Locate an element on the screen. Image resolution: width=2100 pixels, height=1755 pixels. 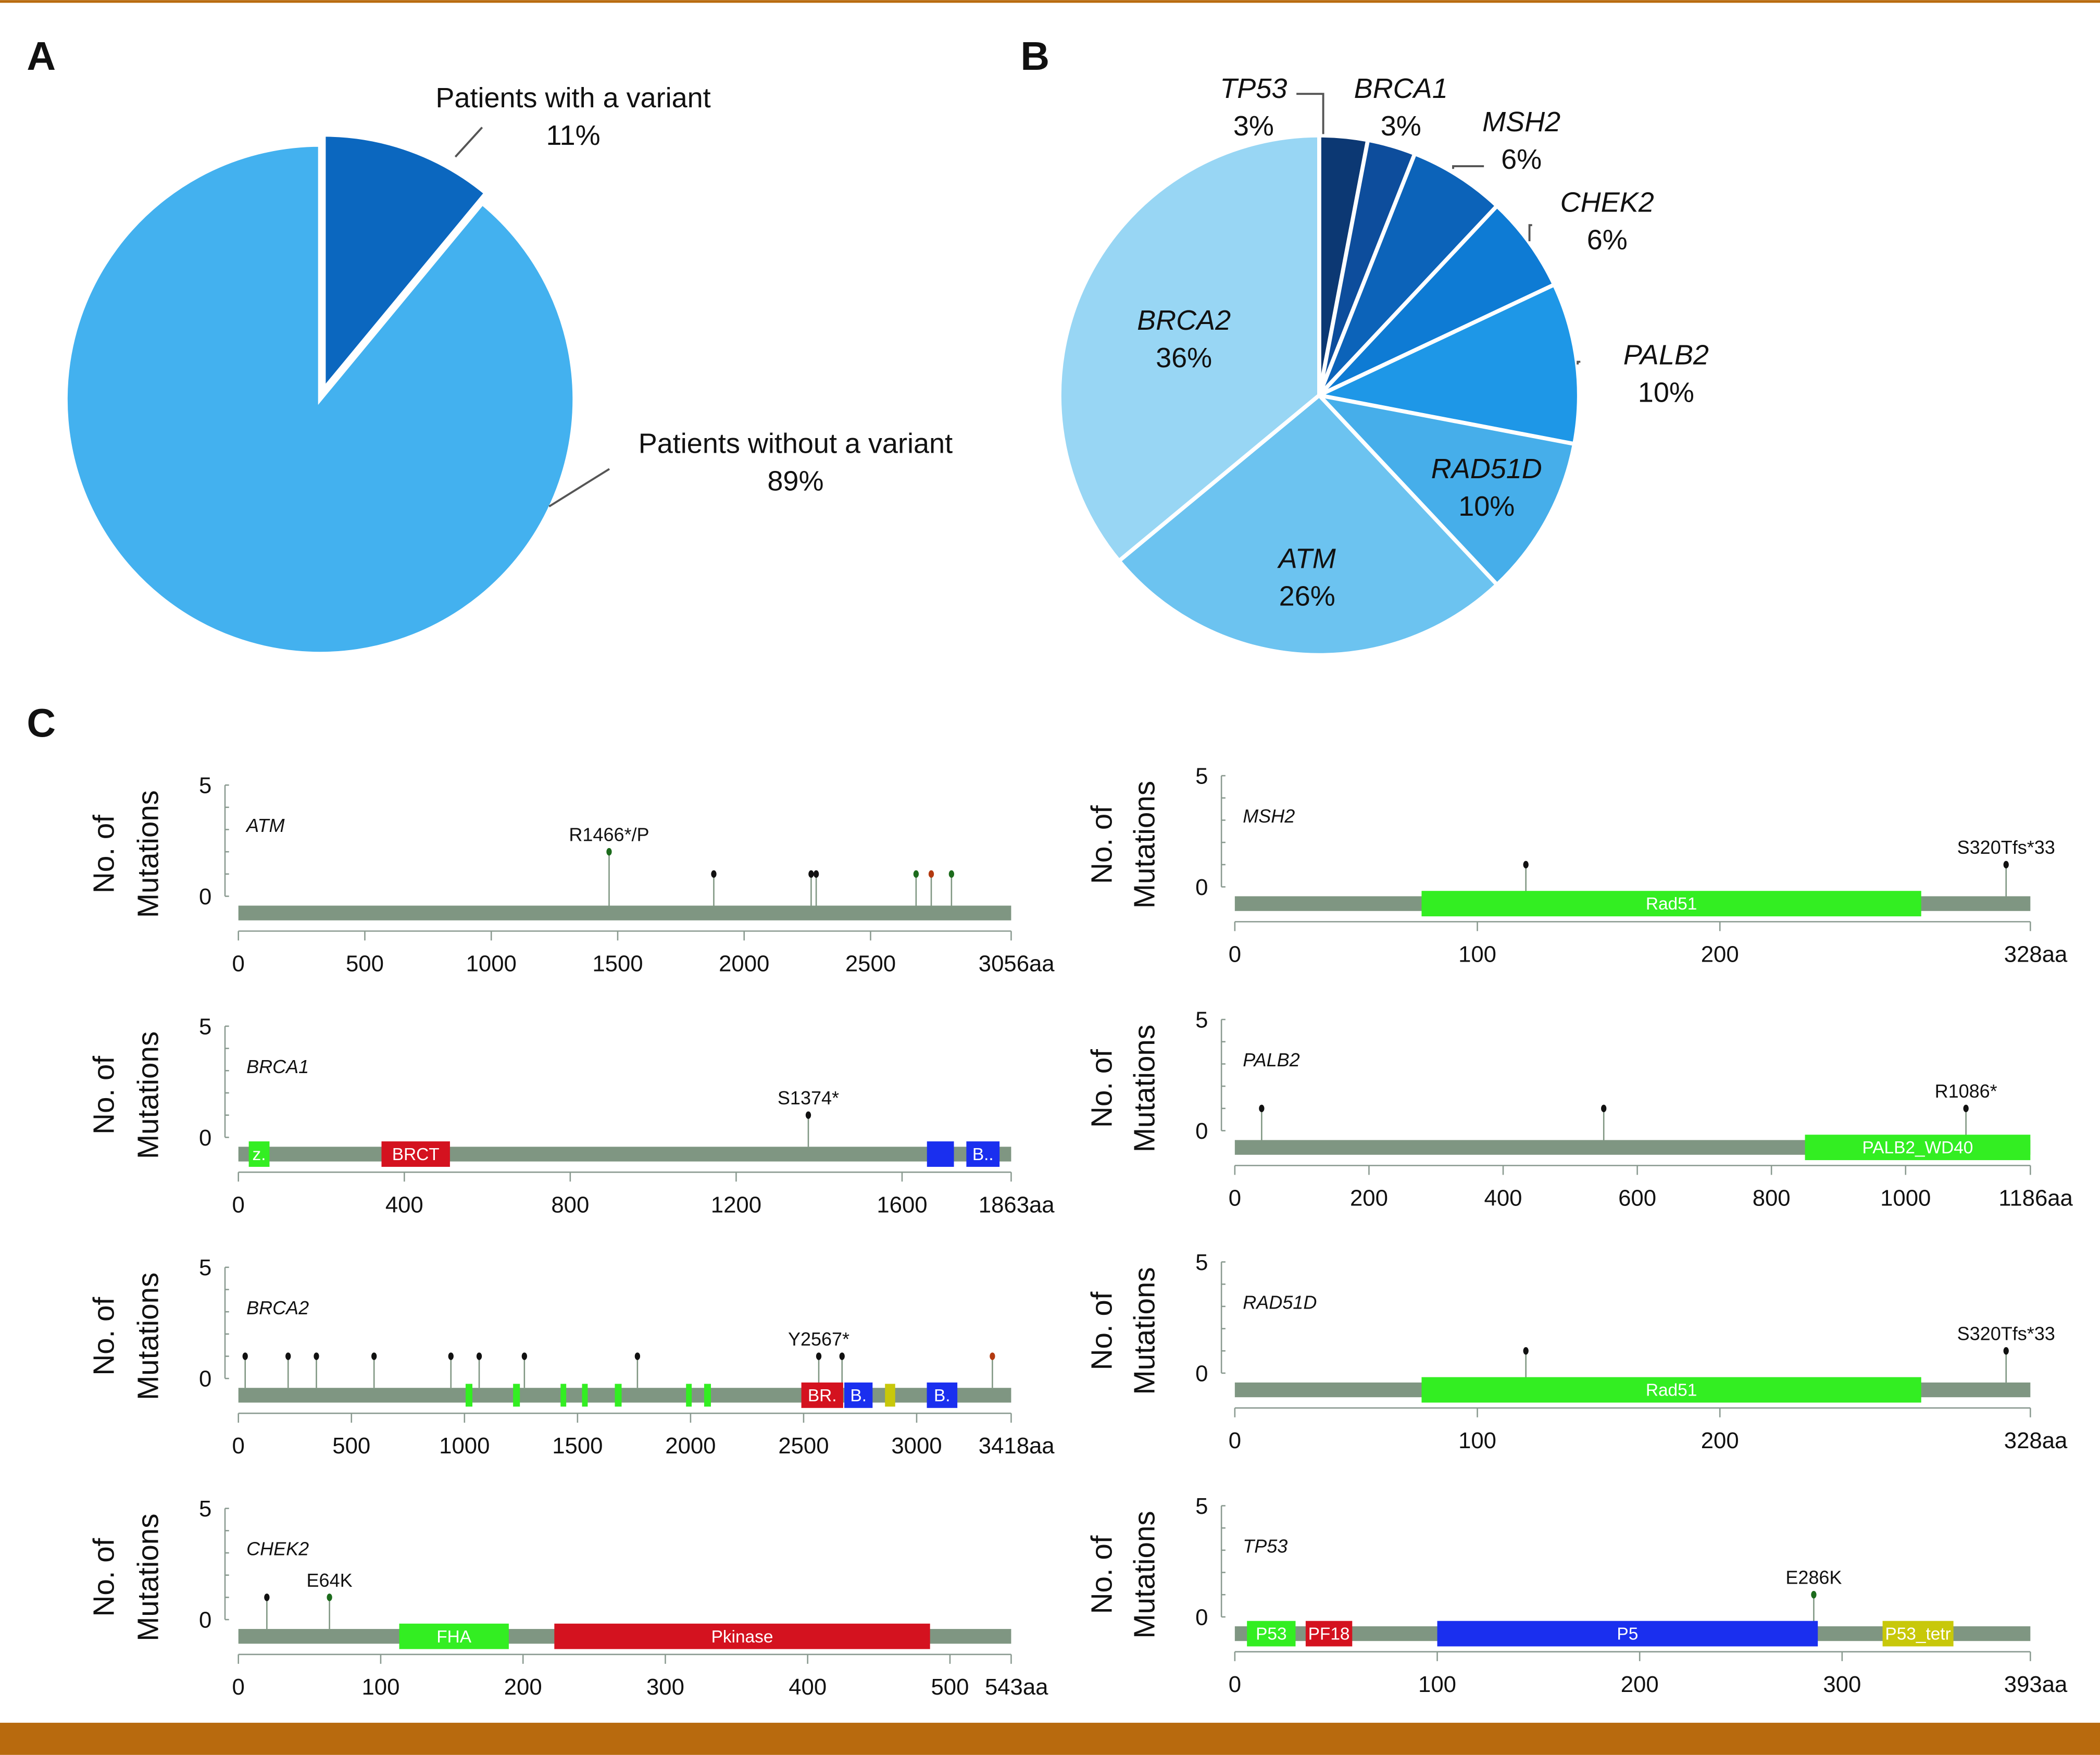
gene-name: TP53 is located at coordinates (1265, 1546).